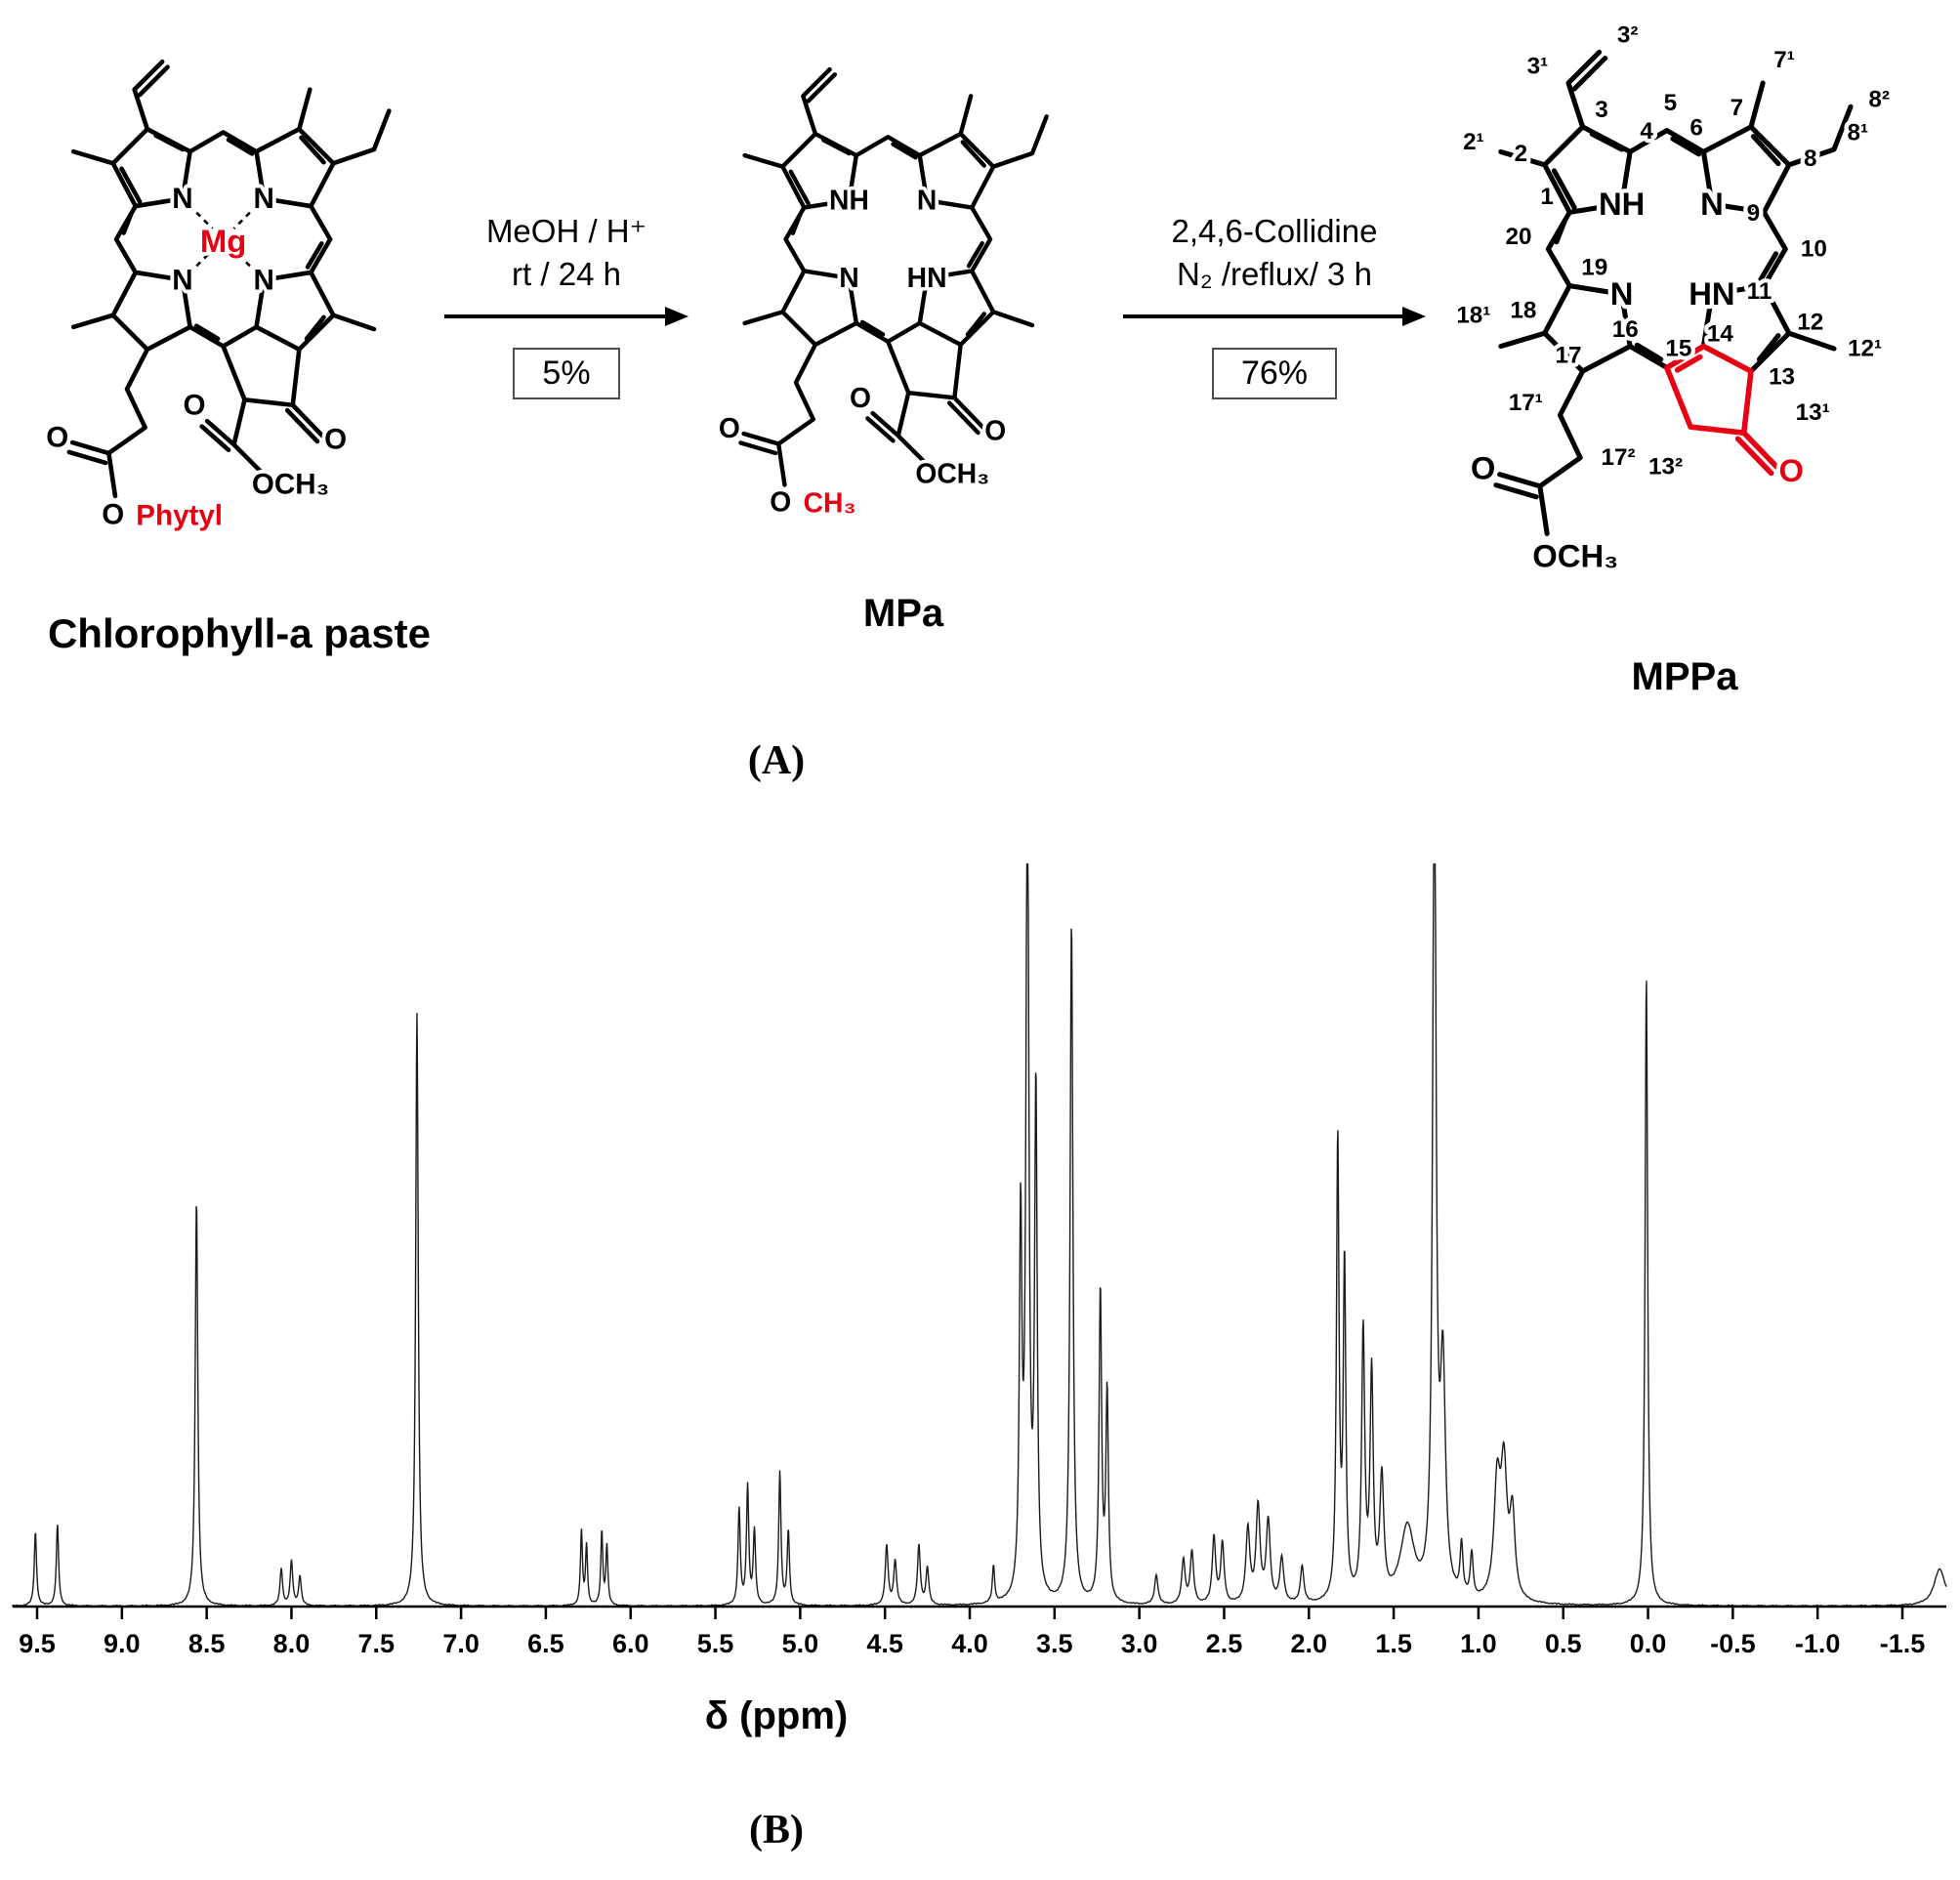 Image resolution: width=1960 pixels, height=1880 pixels. I want to click on axis-tick-label: 5.5, so click(715, 1644).